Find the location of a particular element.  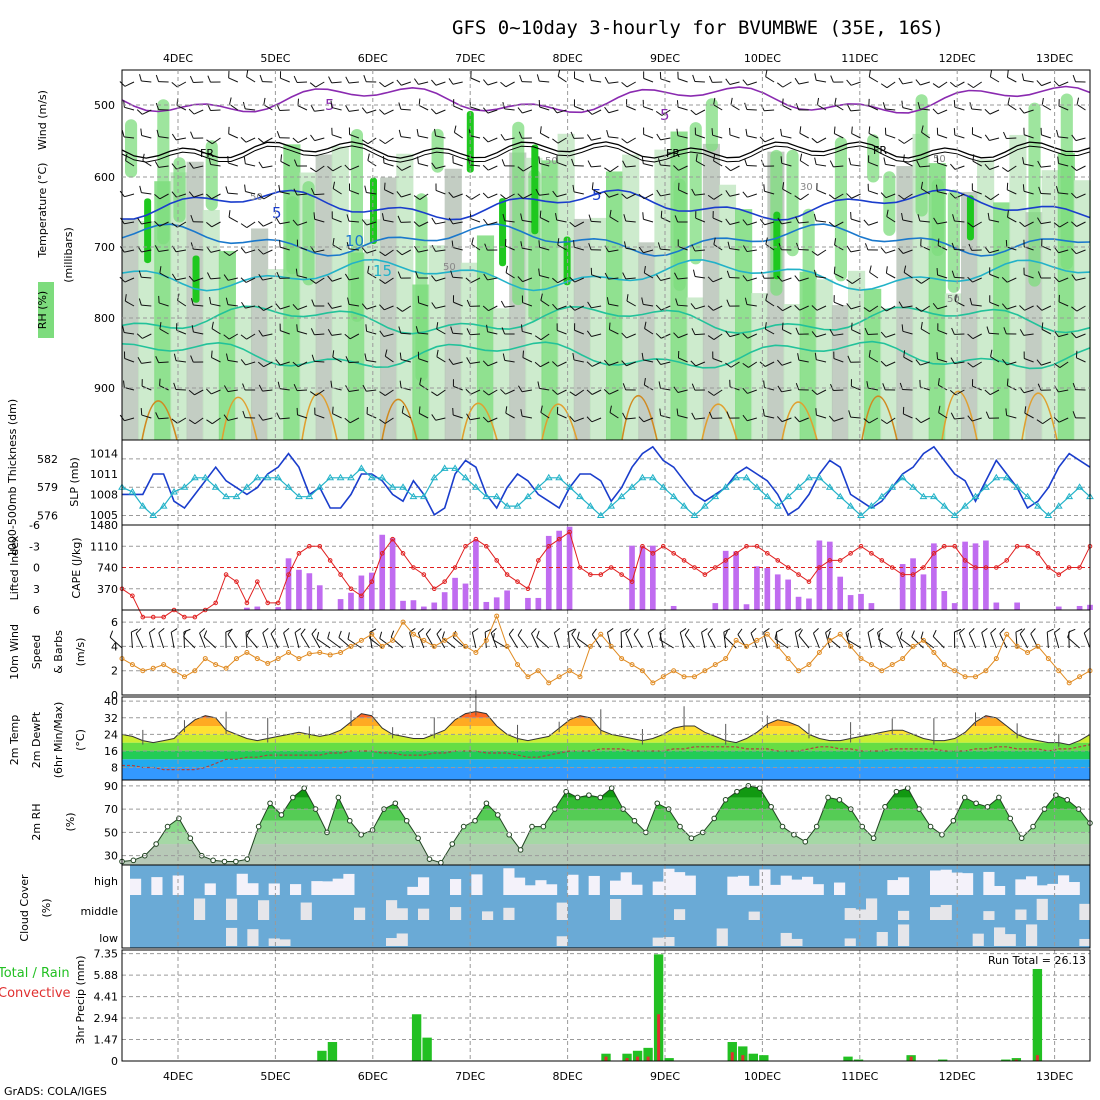

temp-band is located at coordinates (606, 722).